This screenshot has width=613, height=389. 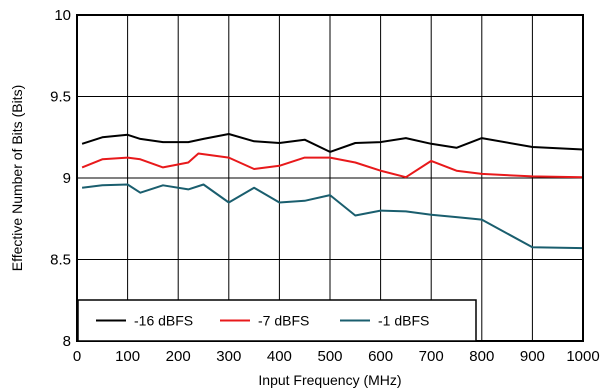 What do you see at coordinates (77, 356) in the screenshot?
I see `x-tick-label-0: 0` at bounding box center [77, 356].